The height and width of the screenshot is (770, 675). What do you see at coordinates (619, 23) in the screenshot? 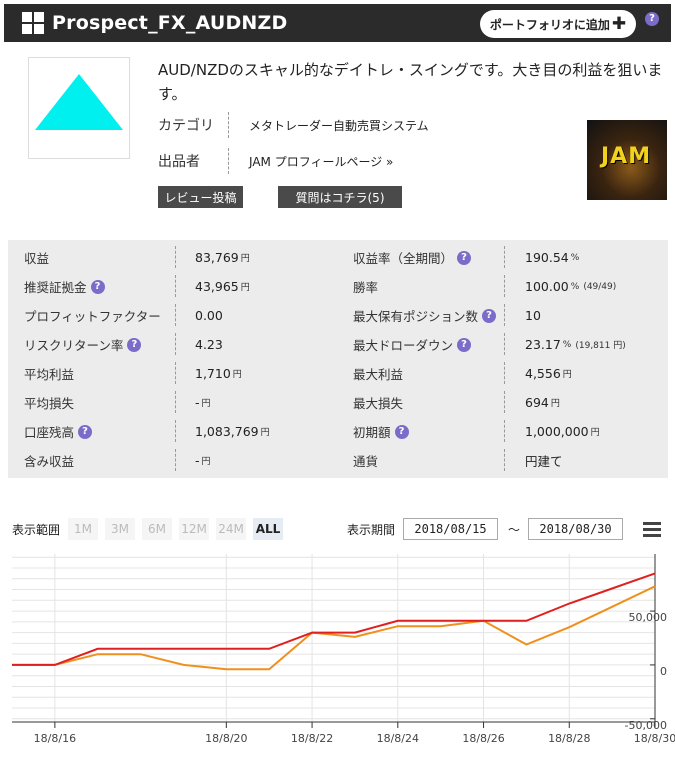
I see `plus-icon: ✚` at bounding box center [619, 23].